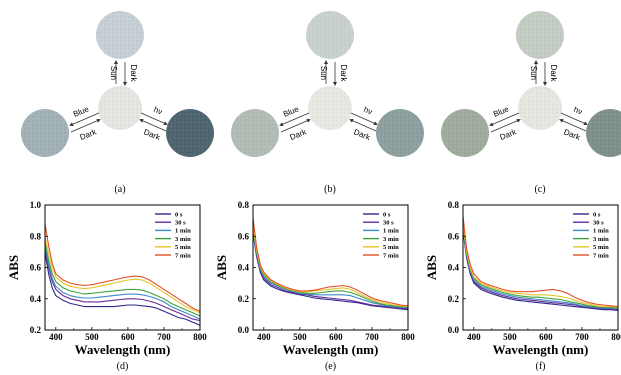  I want to click on legend-label: 30 s, so click(180, 223).